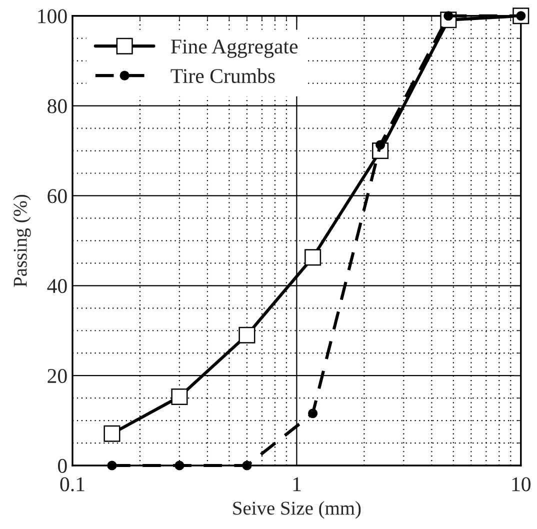 This screenshot has width=537, height=529. Describe the element at coordinates (57, 376) in the screenshot. I see `y-tick-label: 20` at that location.